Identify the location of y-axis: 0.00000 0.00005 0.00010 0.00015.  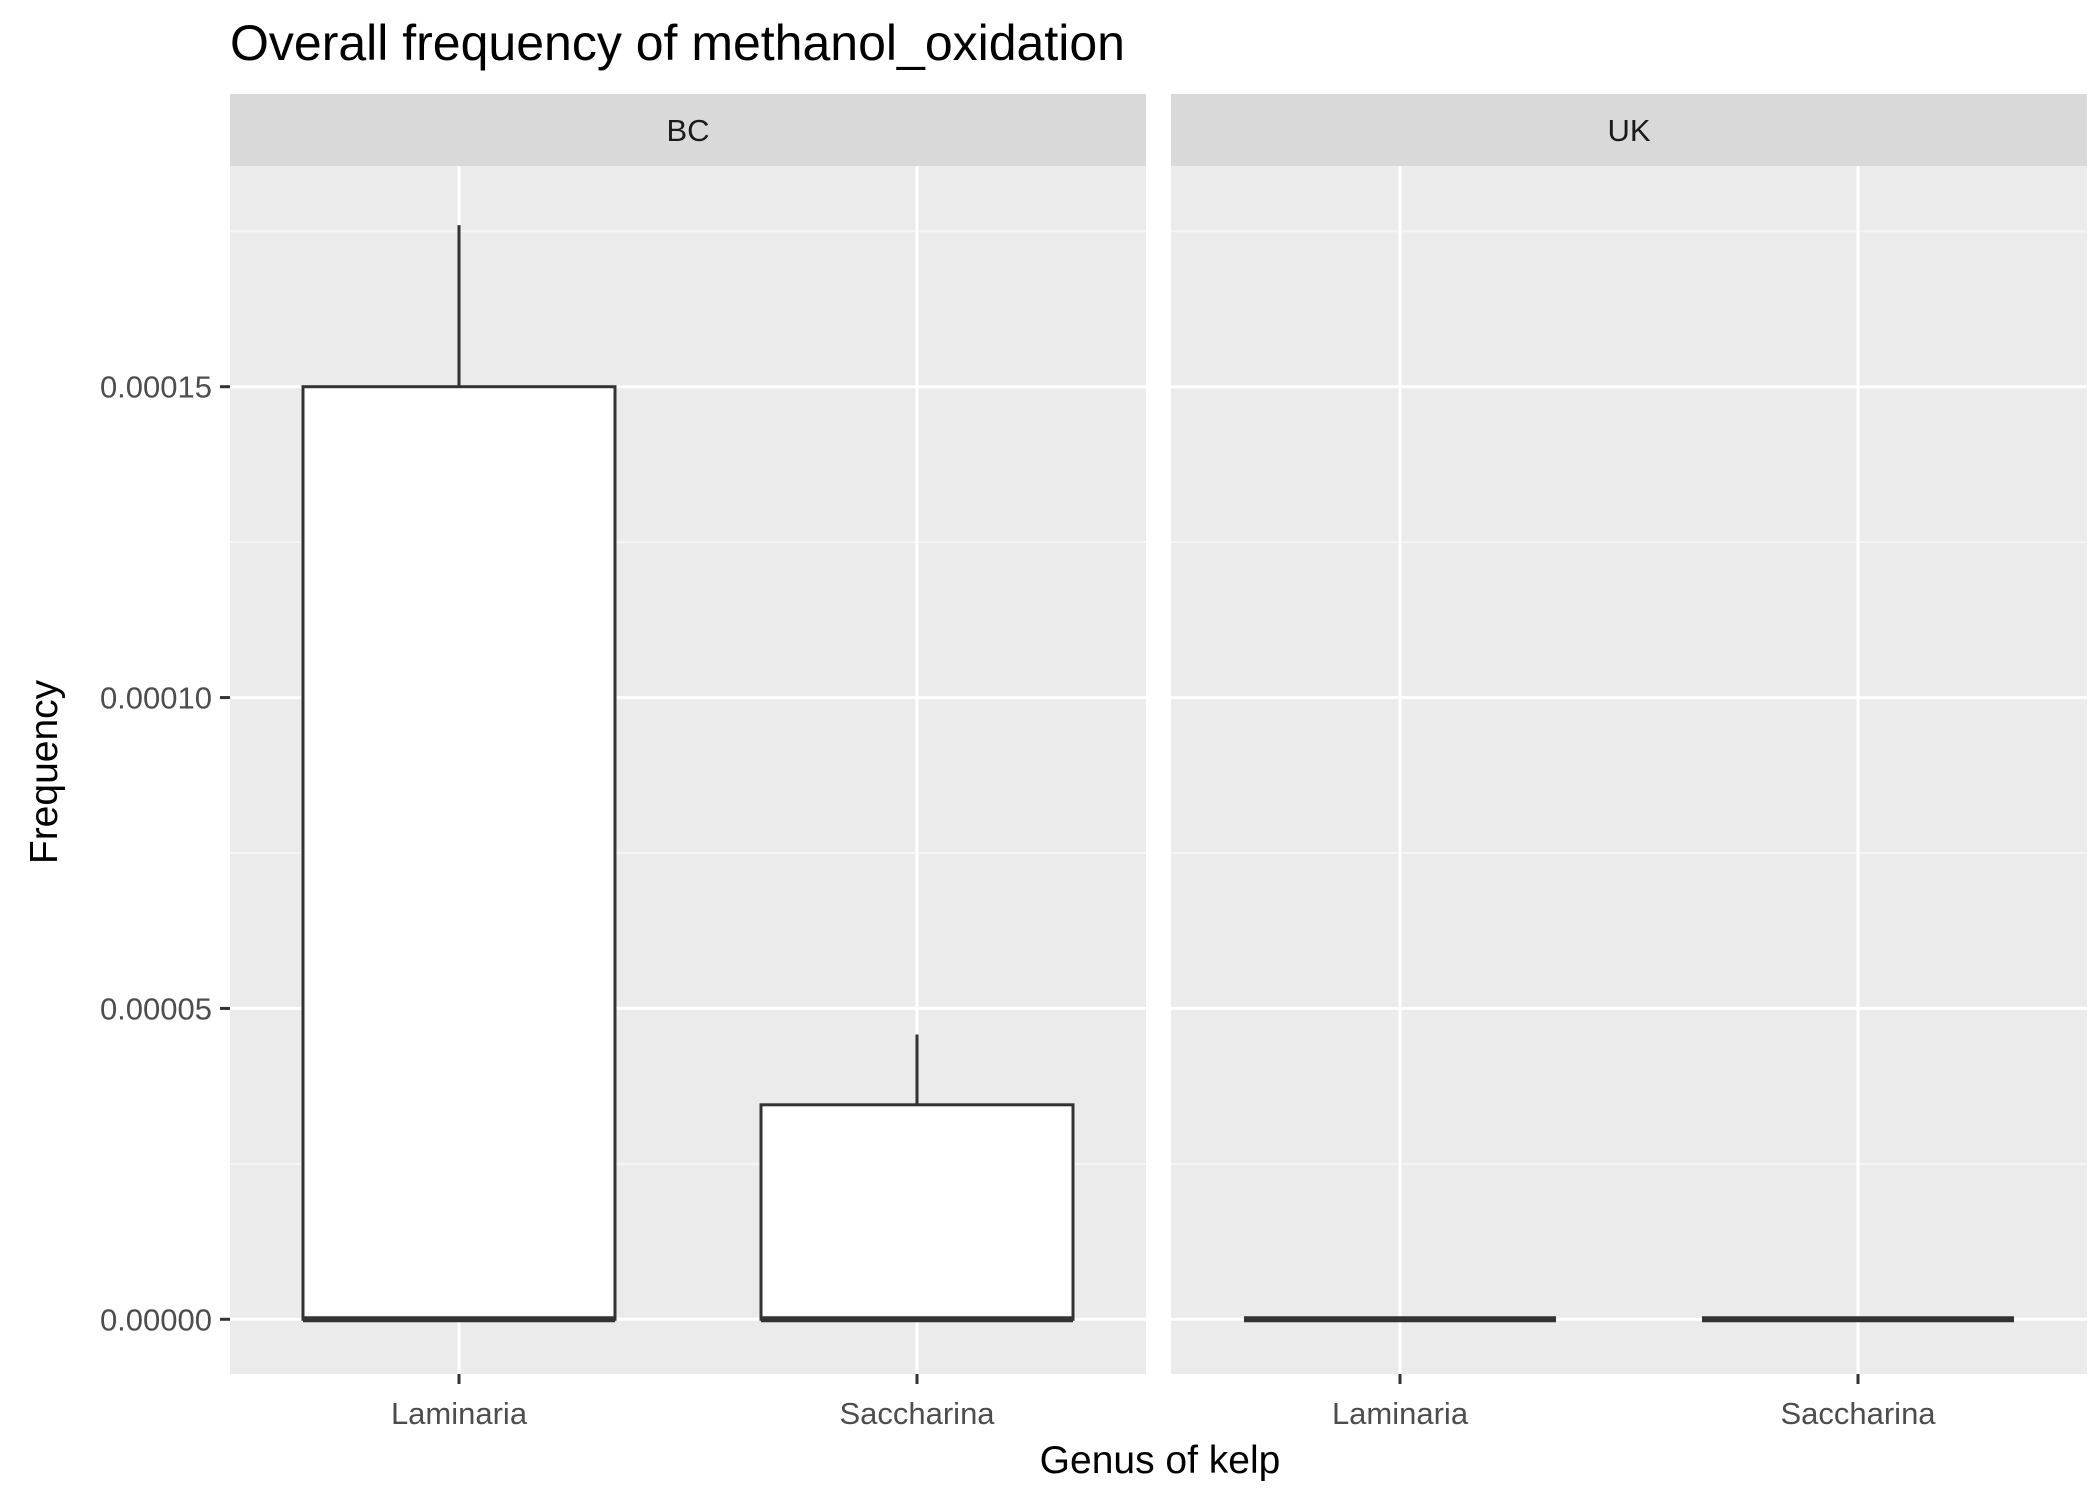
(165, 853).